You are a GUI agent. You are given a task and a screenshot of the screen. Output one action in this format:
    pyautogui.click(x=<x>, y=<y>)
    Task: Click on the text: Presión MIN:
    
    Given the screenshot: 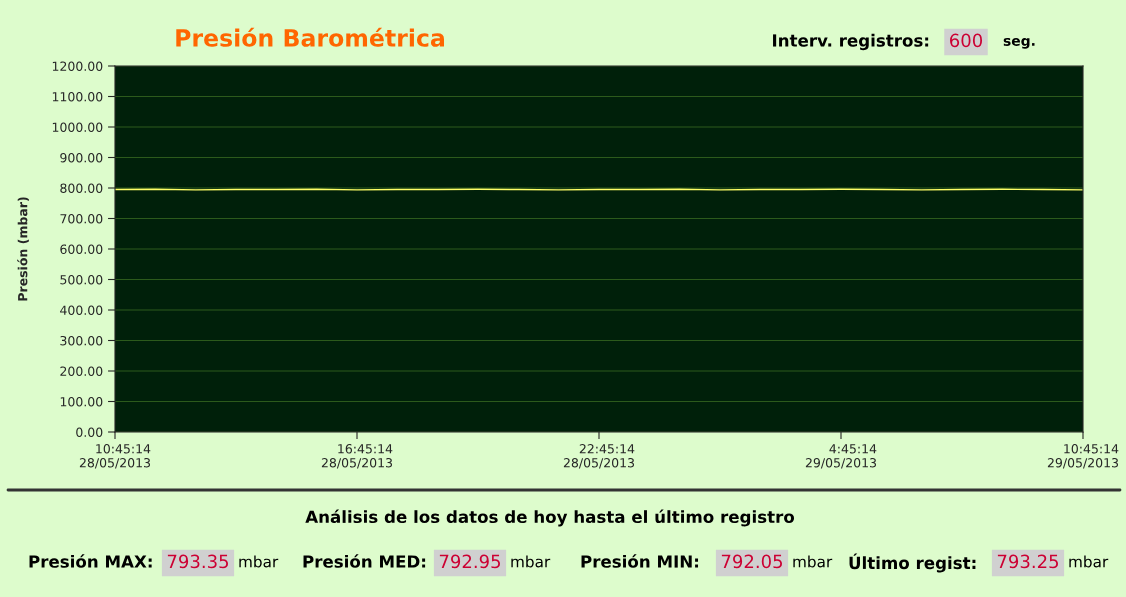 What is the action you would take?
    pyautogui.click(x=640, y=561)
    